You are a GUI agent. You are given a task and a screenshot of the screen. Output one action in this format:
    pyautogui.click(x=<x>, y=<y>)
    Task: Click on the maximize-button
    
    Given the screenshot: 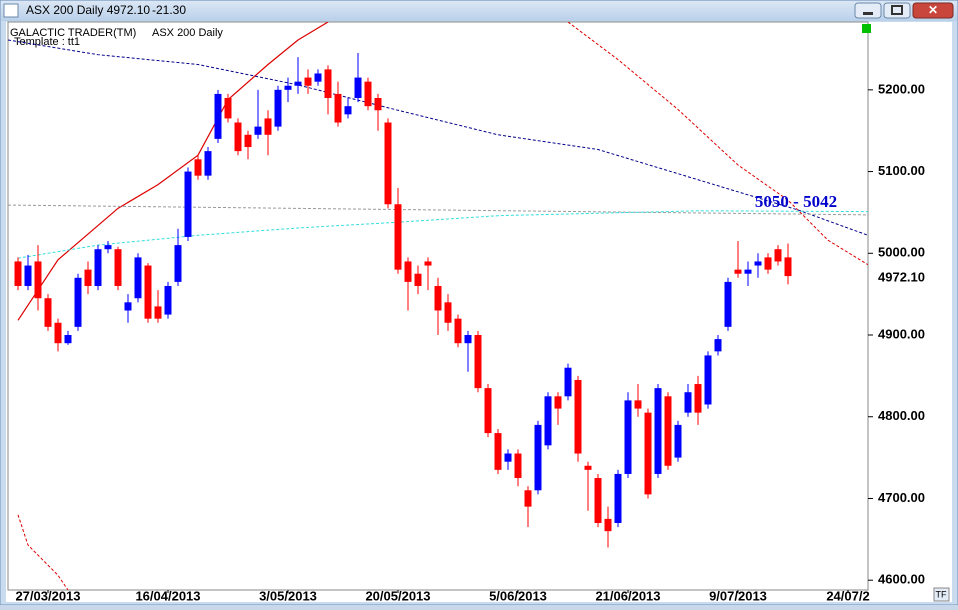 What is the action you would take?
    pyautogui.click(x=897, y=10)
    